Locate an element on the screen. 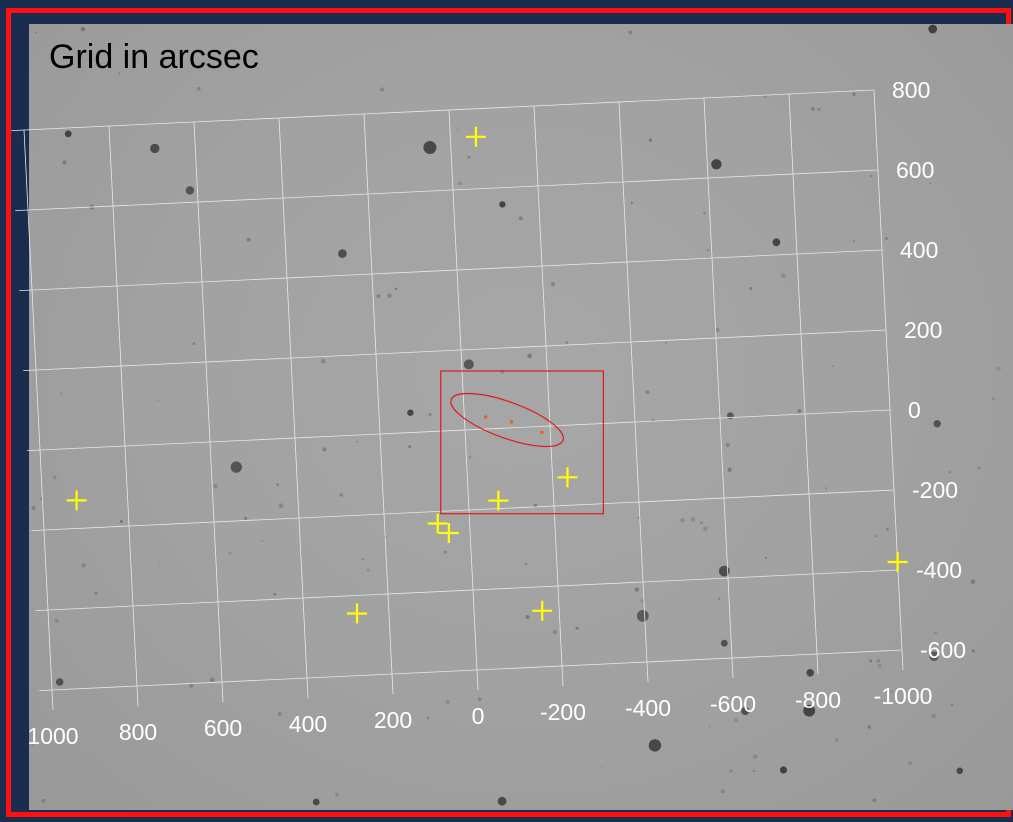 Image resolution: width=1013 pixels, height=822 pixels. y-tick-label: -600 is located at coordinates (943, 650).